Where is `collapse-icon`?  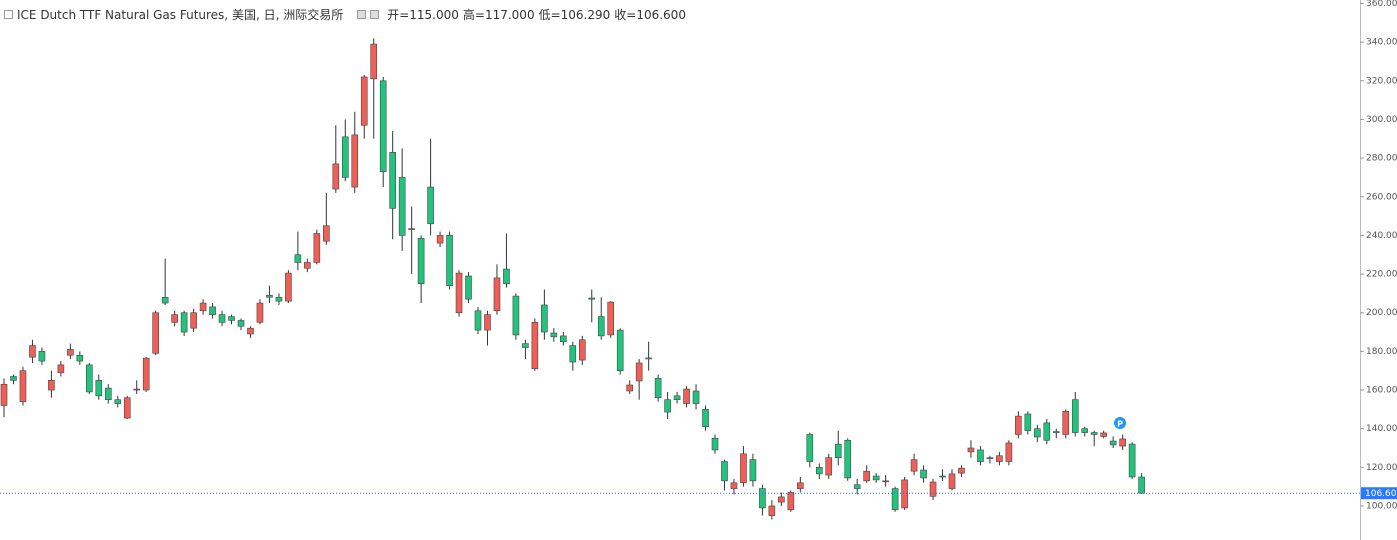 collapse-icon is located at coordinates (8, 14).